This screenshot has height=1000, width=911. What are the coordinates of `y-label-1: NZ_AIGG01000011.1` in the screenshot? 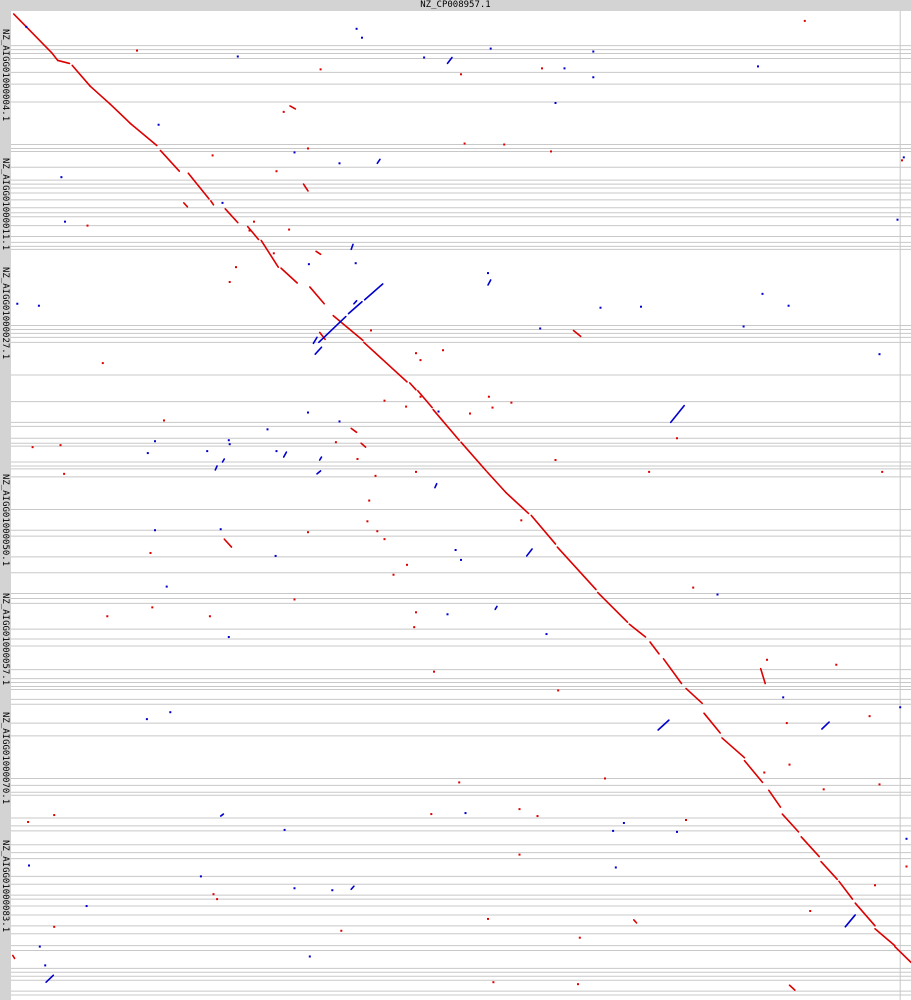 It's located at (5, 203).